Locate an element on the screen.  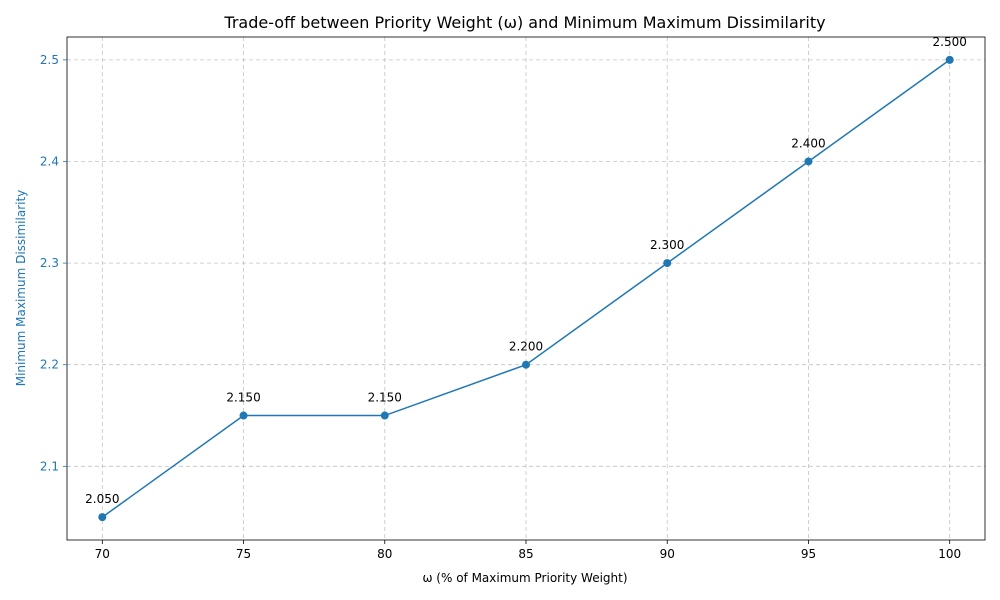
data-label: 2.050 is located at coordinates (102, 499).